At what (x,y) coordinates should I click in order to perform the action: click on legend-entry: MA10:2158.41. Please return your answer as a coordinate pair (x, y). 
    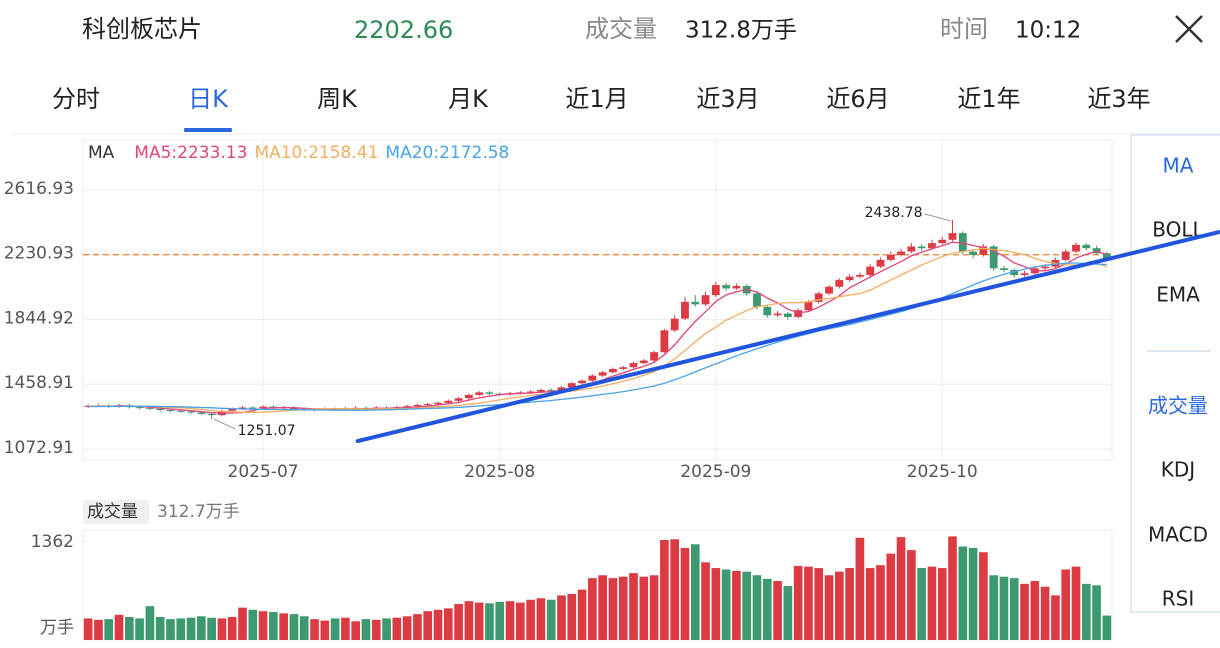
    Looking at the image, I should click on (316, 153).